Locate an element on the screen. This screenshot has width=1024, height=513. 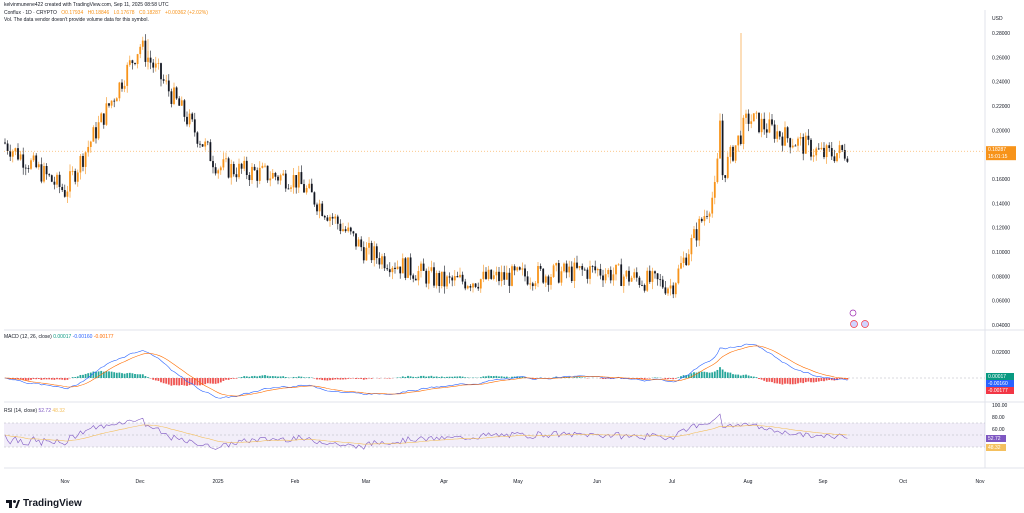
macd-title: MACD (12, 26, close) is located at coordinates (28, 337).